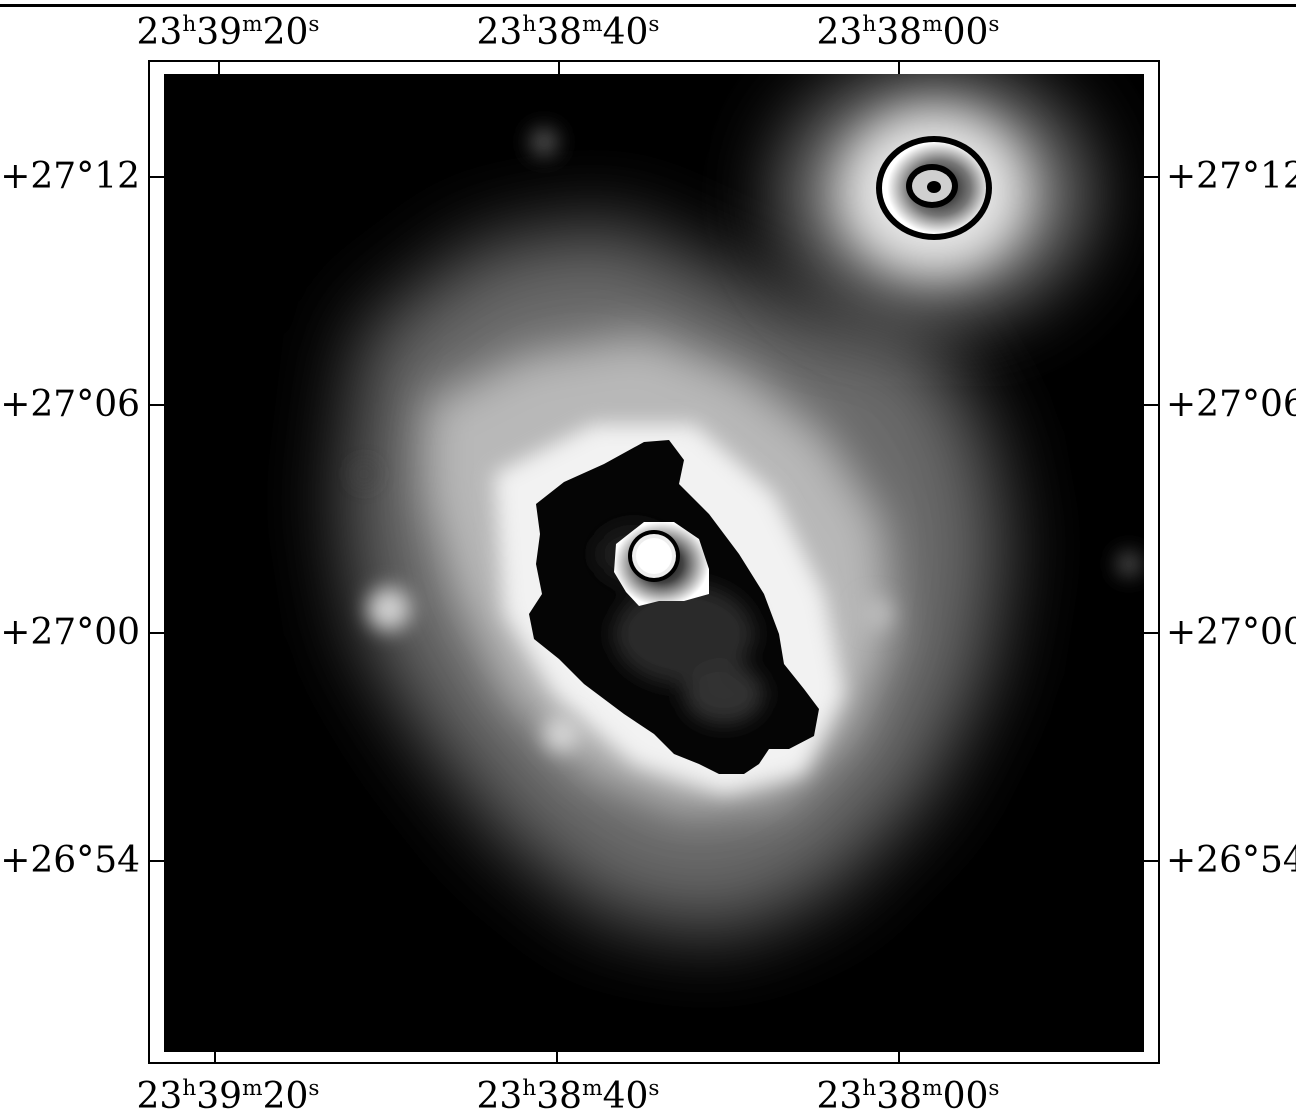 The height and width of the screenshot is (1119, 1296). Describe the element at coordinates (648, 5) in the screenshot. I see `top-rule` at that location.